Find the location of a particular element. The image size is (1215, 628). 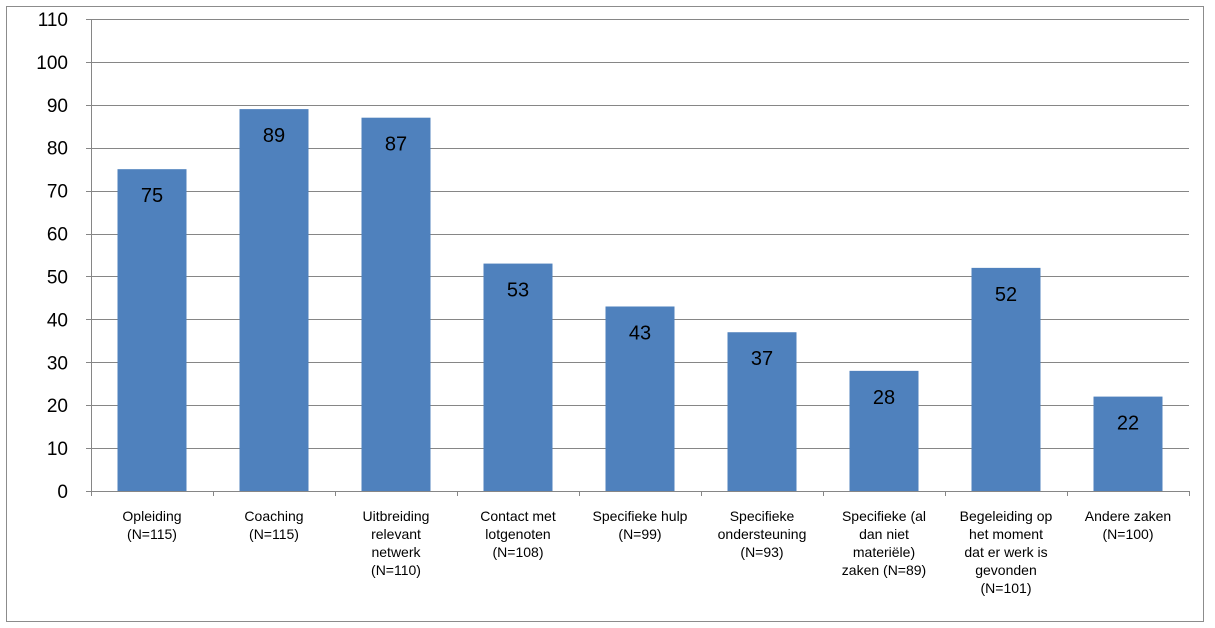

category-label-line: Coaching is located at coordinates (273, 516).